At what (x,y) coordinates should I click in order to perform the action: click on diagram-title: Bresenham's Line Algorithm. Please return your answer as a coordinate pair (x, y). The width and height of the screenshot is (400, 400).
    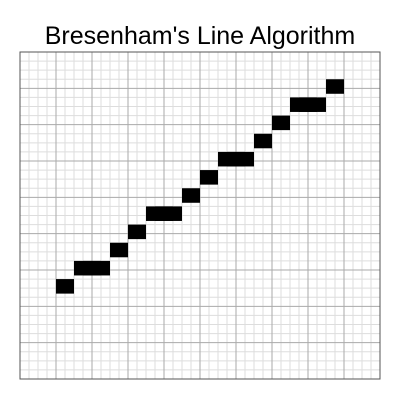
    Looking at the image, I should click on (200, 36).